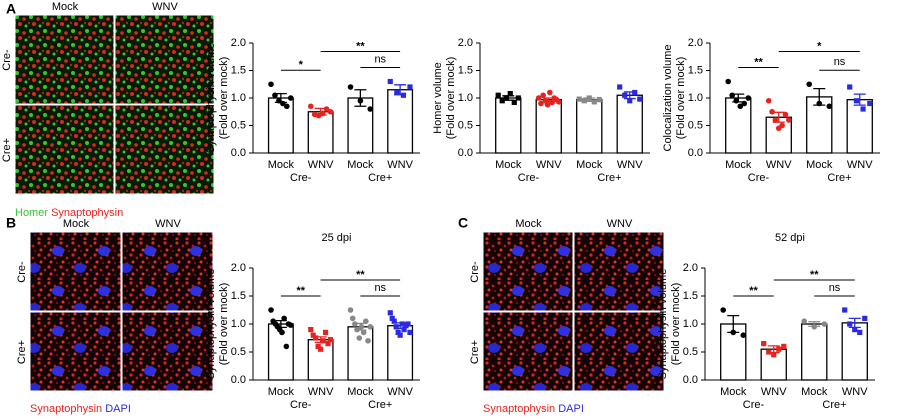  What do you see at coordinates (681, 98) in the screenshot?
I see `y-axis-label: (Fold over mock)` at bounding box center [681, 98].